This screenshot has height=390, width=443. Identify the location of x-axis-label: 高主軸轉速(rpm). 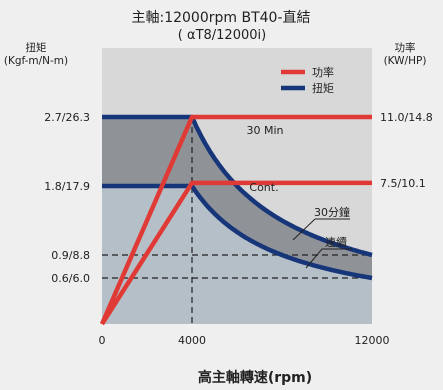
(255, 377).